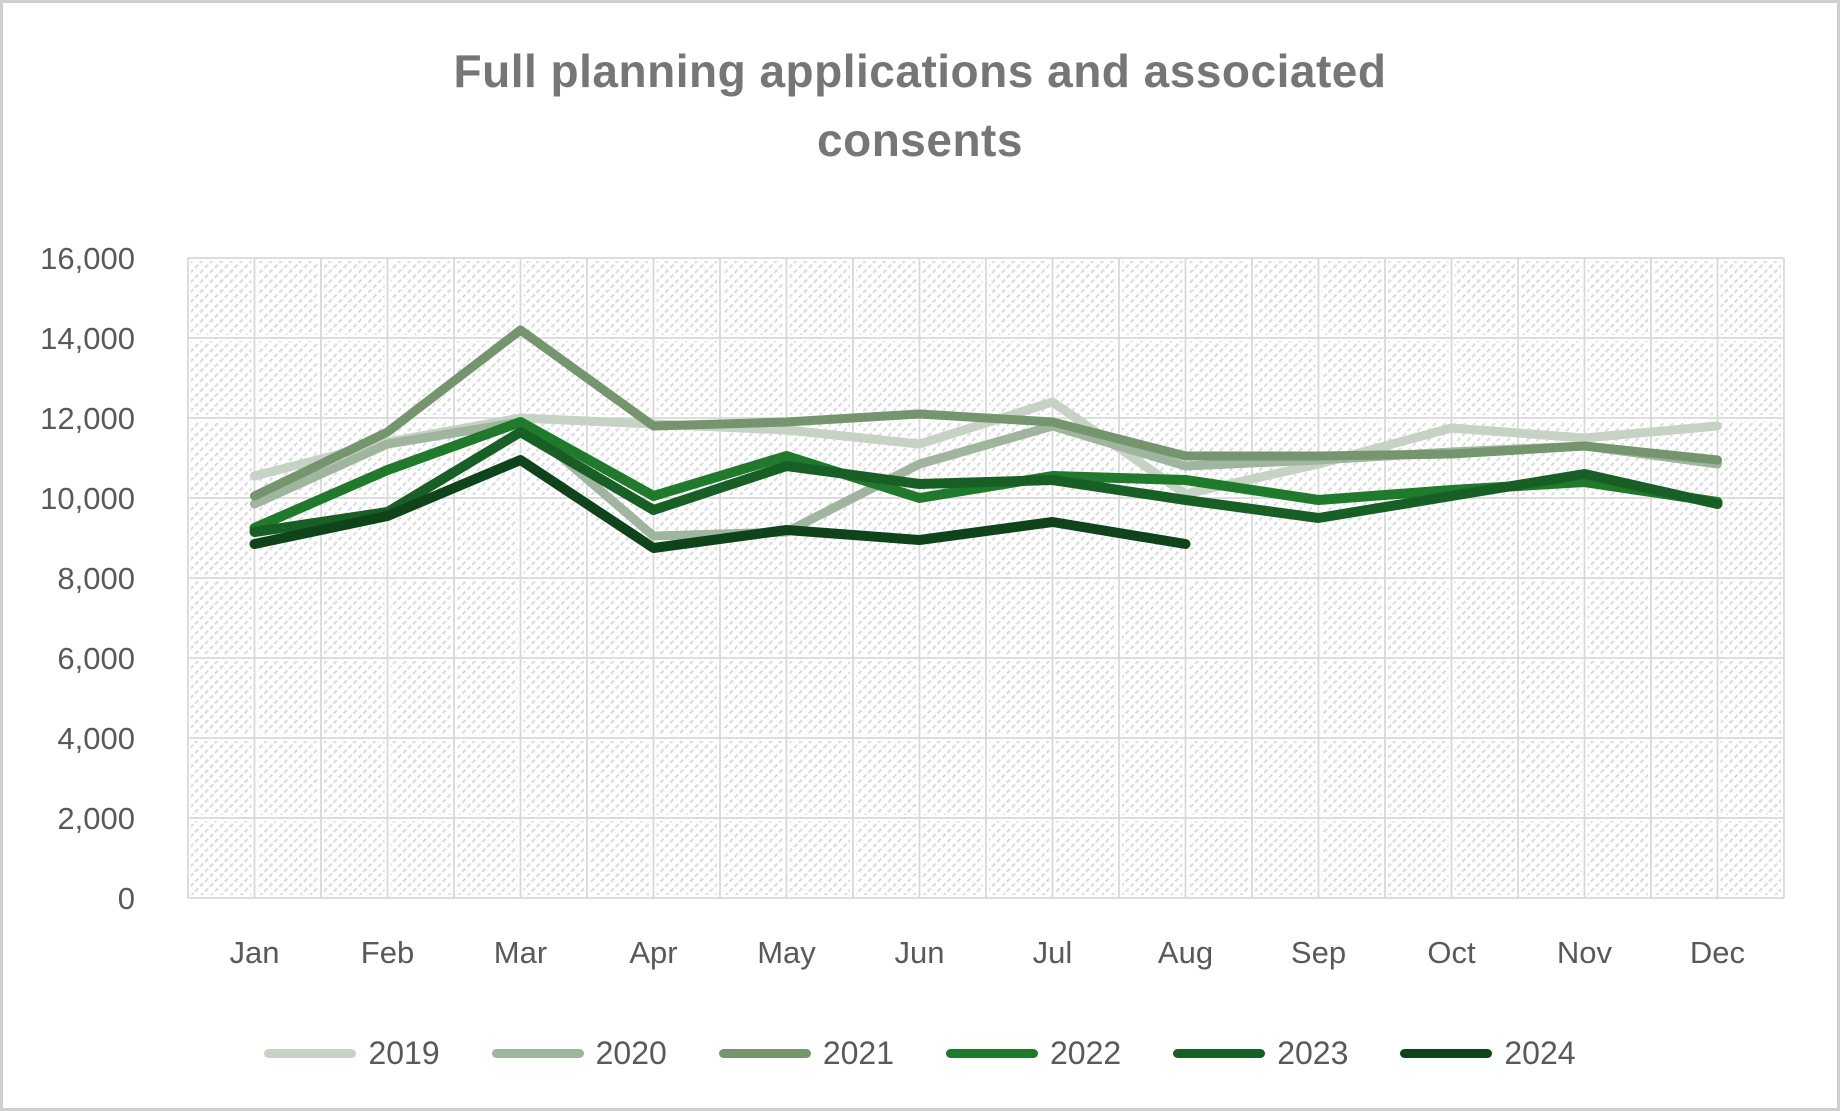 Image resolution: width=1840 pixels, height=1111 pixels. I want to click on y-axis-tick-label: 14,000, so click(87, 338).